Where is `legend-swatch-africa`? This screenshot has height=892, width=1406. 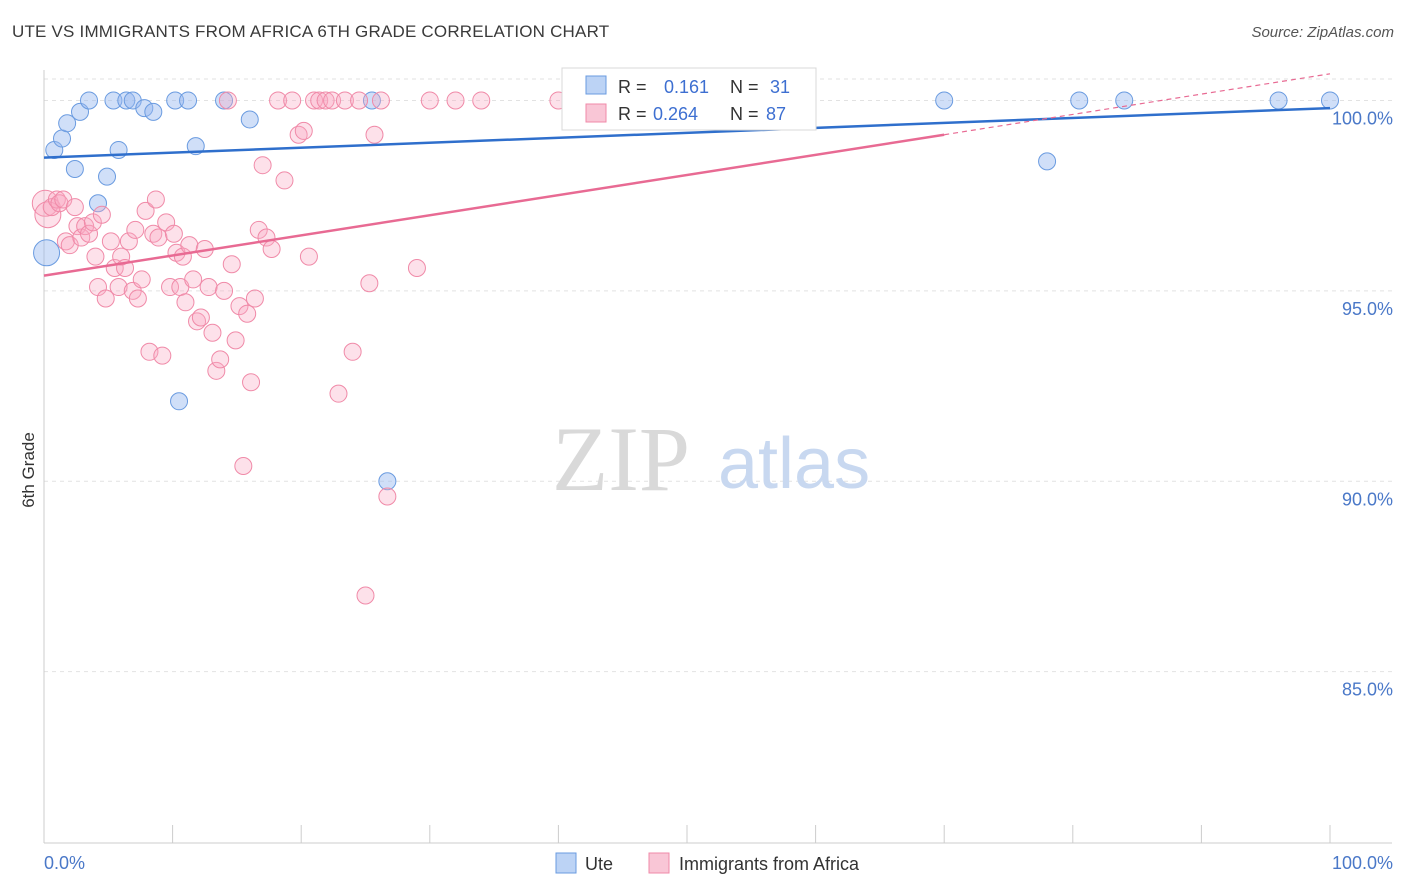
legend-swatch-africa is located at coordinates (659, 863).